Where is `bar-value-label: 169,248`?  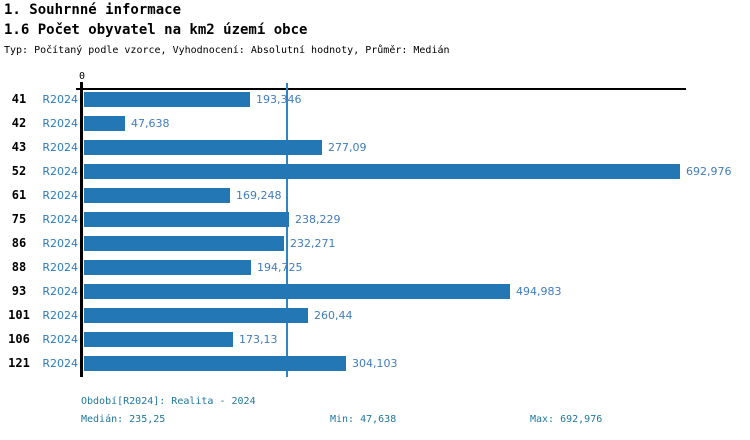
bar-value-label: 169,248 is located at coordinates (259, 195).